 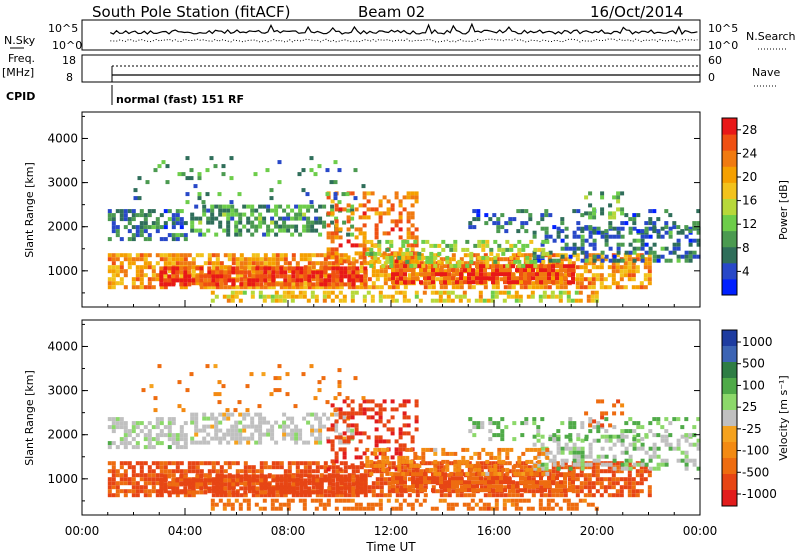 I want to click on freq-unit-label: [MHz], so click(x=18, y=72).